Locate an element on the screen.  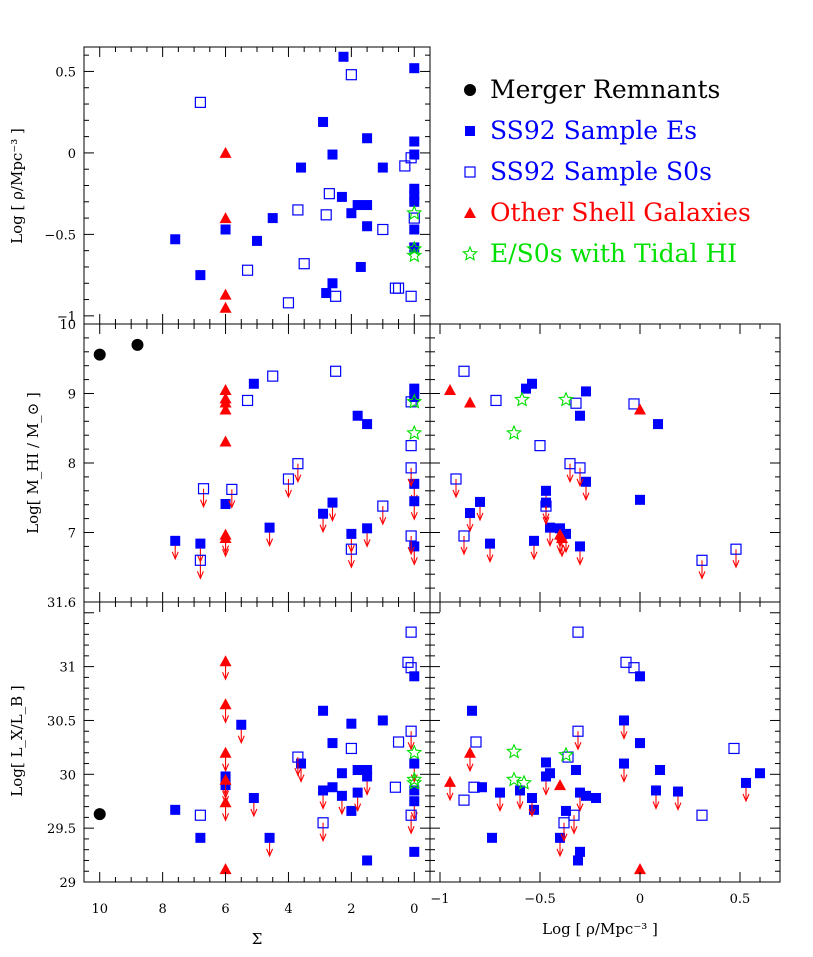
panel-top-left is located at coordinates (257, 185).